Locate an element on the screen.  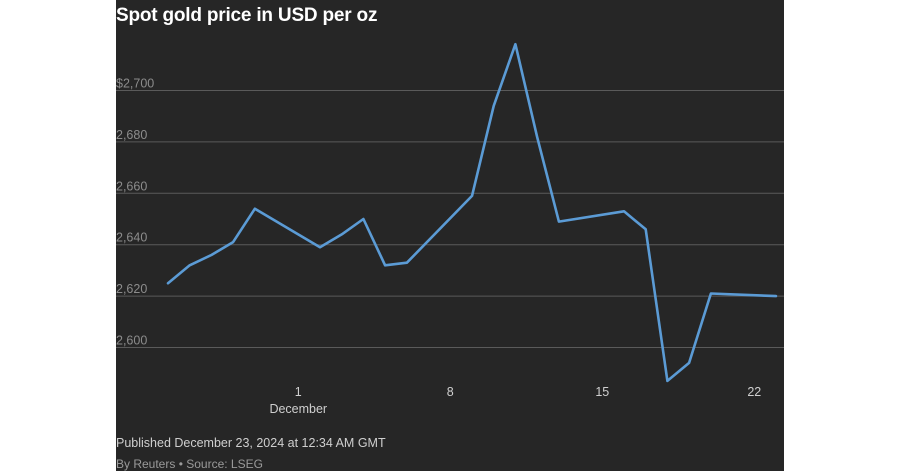
x-tick-label: 22 is located at coordinates (754, 392).